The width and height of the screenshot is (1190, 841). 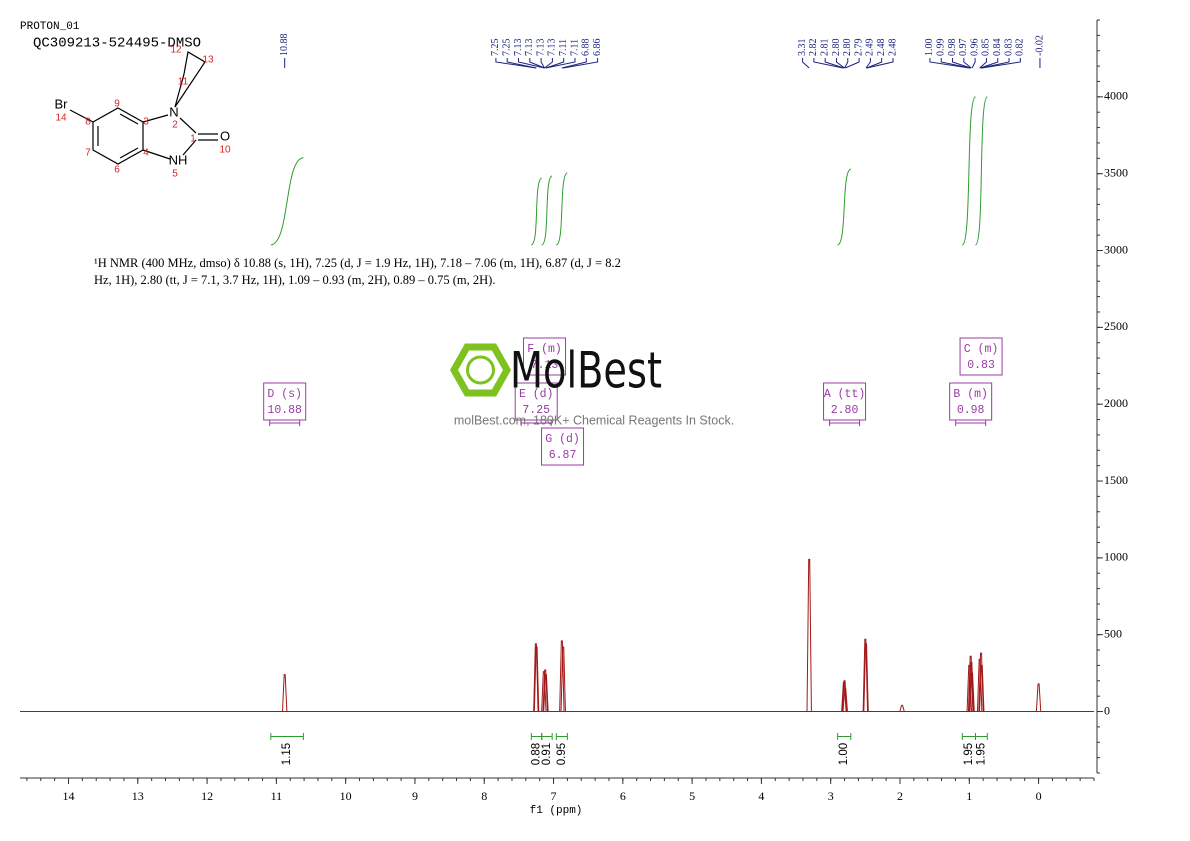 What do you see at coordinates (761, 796) in the screenshot?
I see `x-tick-label: 4` at bounding box center [761, 796].